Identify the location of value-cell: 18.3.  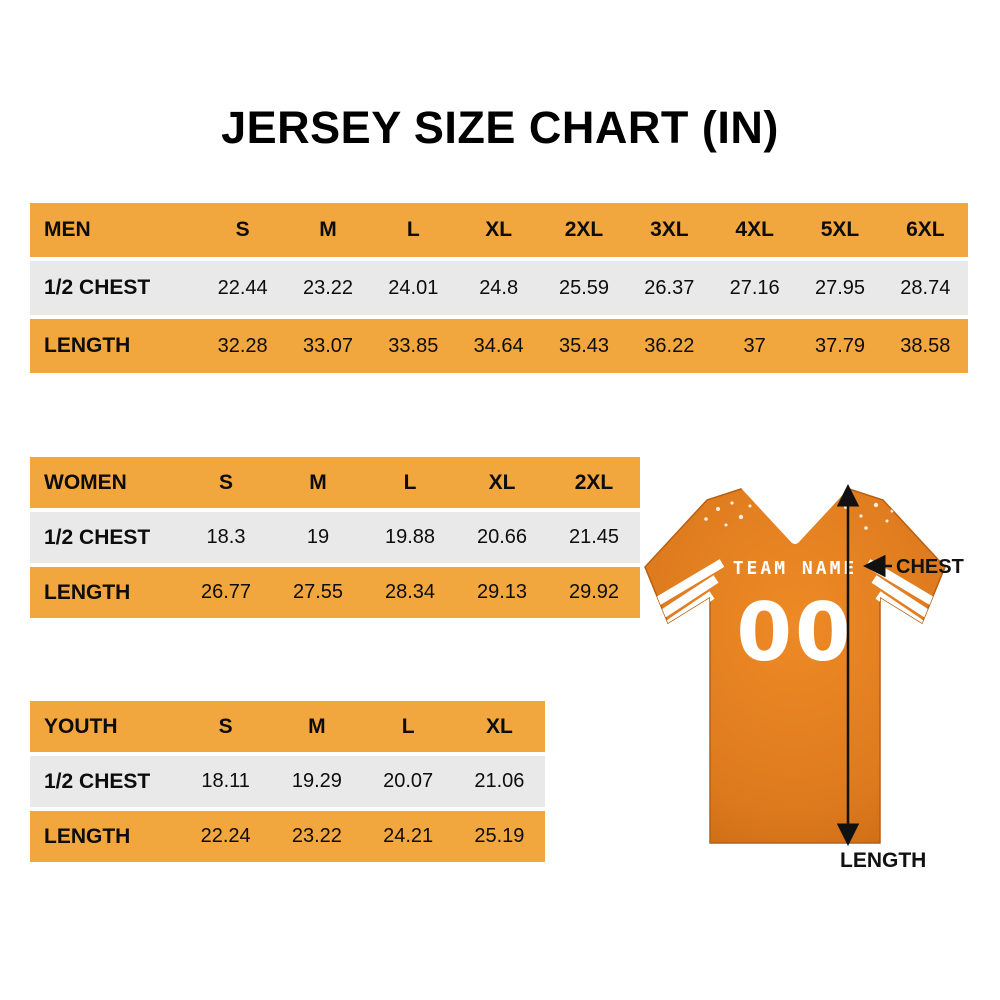
(226, 537).